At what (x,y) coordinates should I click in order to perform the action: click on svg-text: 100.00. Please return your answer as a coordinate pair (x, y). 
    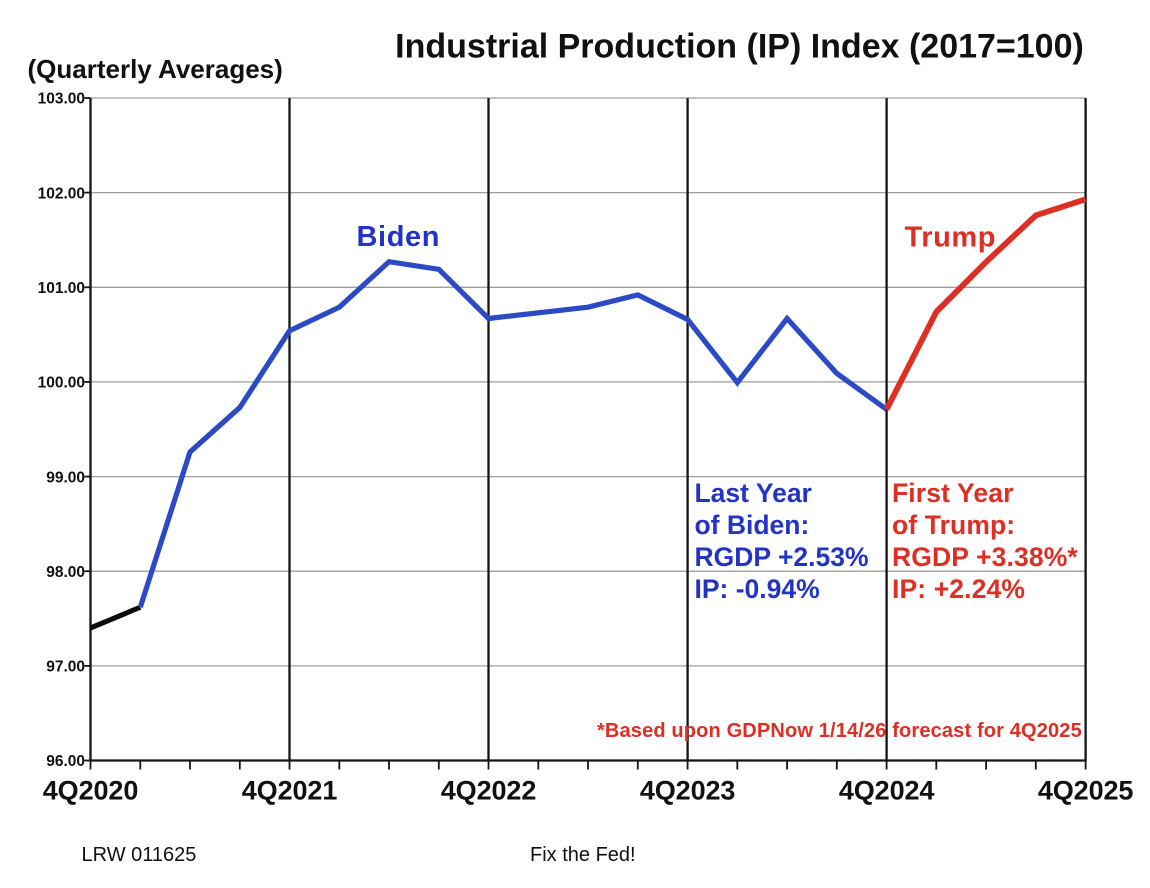
    Looking at the image, I should click on (61, 383).